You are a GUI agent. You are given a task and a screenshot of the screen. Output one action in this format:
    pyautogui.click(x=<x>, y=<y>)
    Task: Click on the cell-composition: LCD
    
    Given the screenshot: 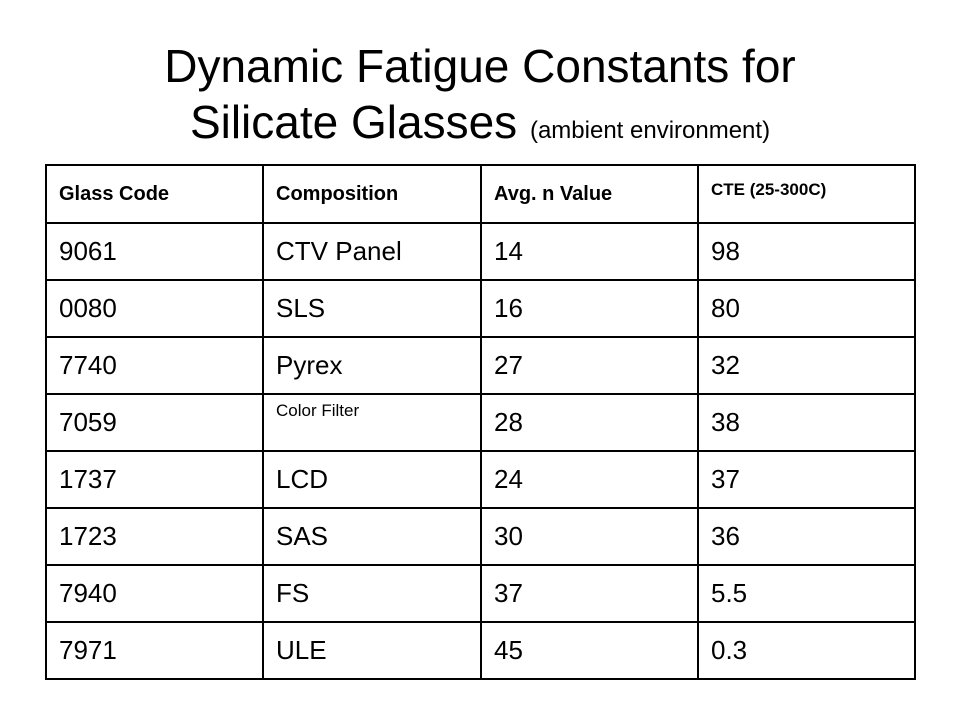 What is the action you would take?
    pyautogui.click(x=372, y=479)
    